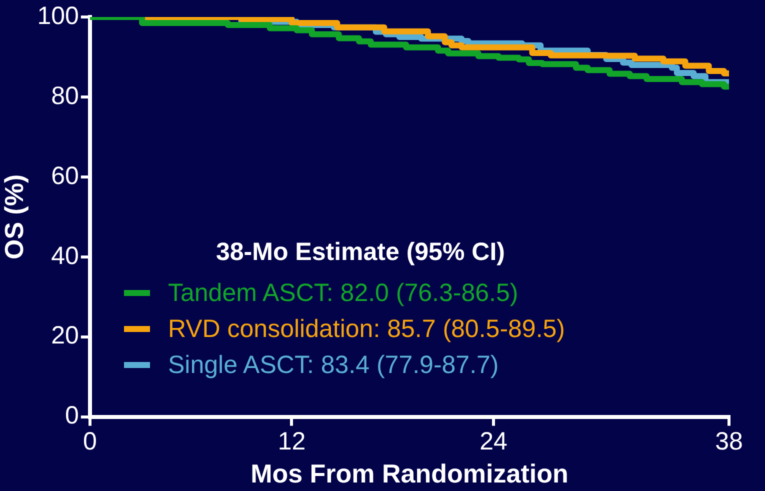  What do you see at coordinates (409, 473) in the screenshot?
I see `x-axis-title: Mos From Randomization` at bounding box center [409, 473].